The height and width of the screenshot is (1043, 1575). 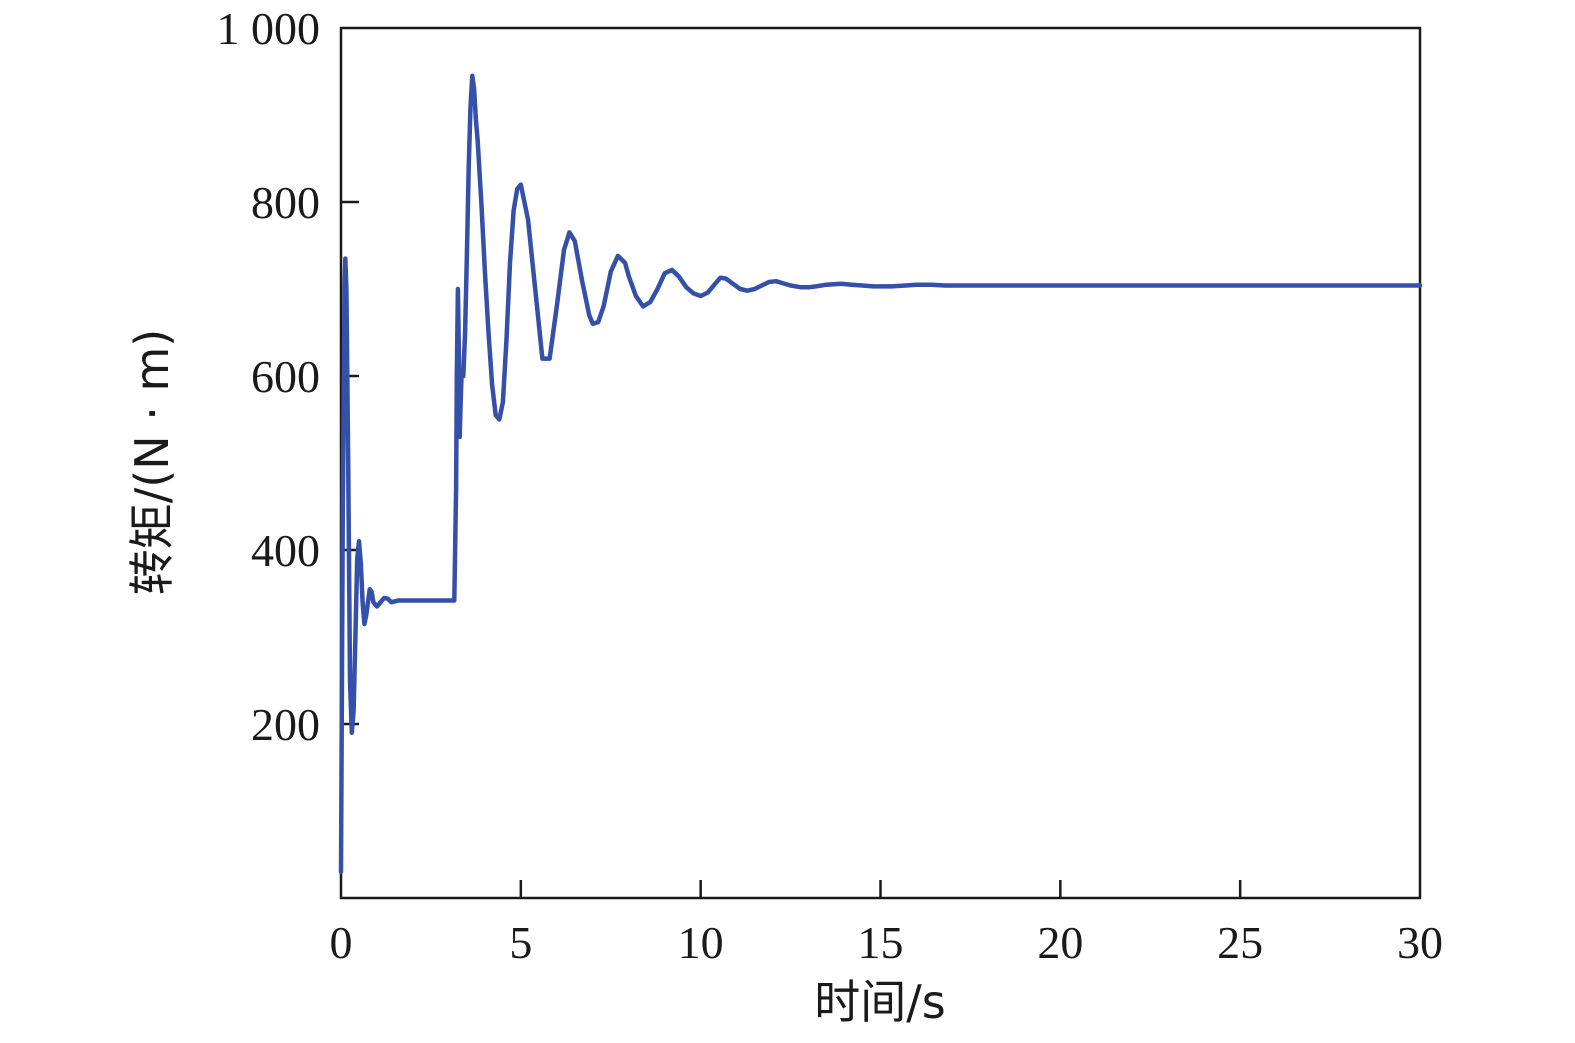 I want to click on x-tick-label: 25, so click(x=1240, y=942).